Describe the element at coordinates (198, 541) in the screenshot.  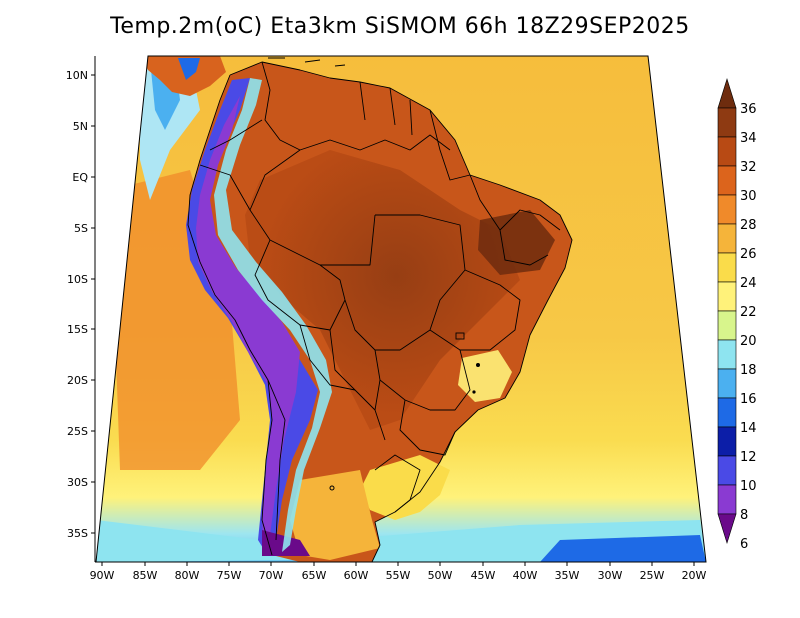
I see `south-atlantic-cold` at that location.